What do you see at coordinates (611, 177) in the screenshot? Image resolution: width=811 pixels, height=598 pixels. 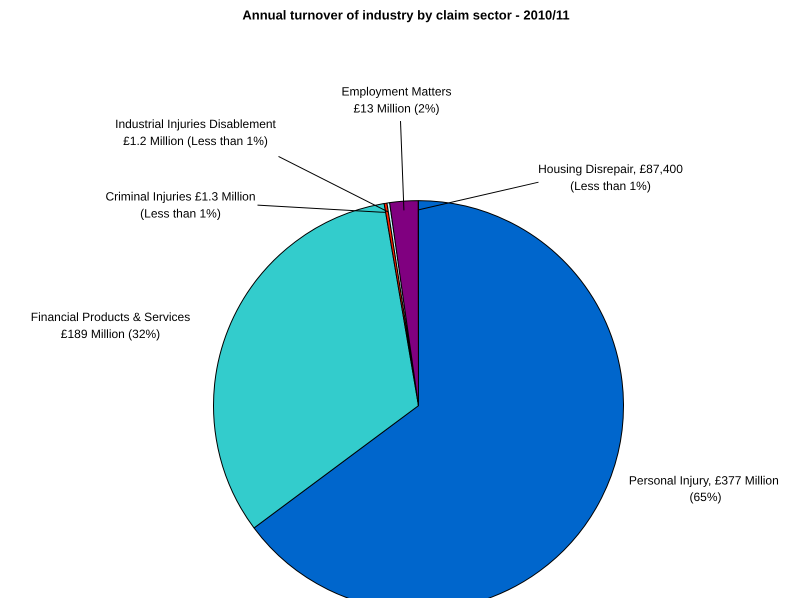 I see `slice-label: Housing Disrepair, £87,400 (Less than 1%)` at bounding box center [611, 177].